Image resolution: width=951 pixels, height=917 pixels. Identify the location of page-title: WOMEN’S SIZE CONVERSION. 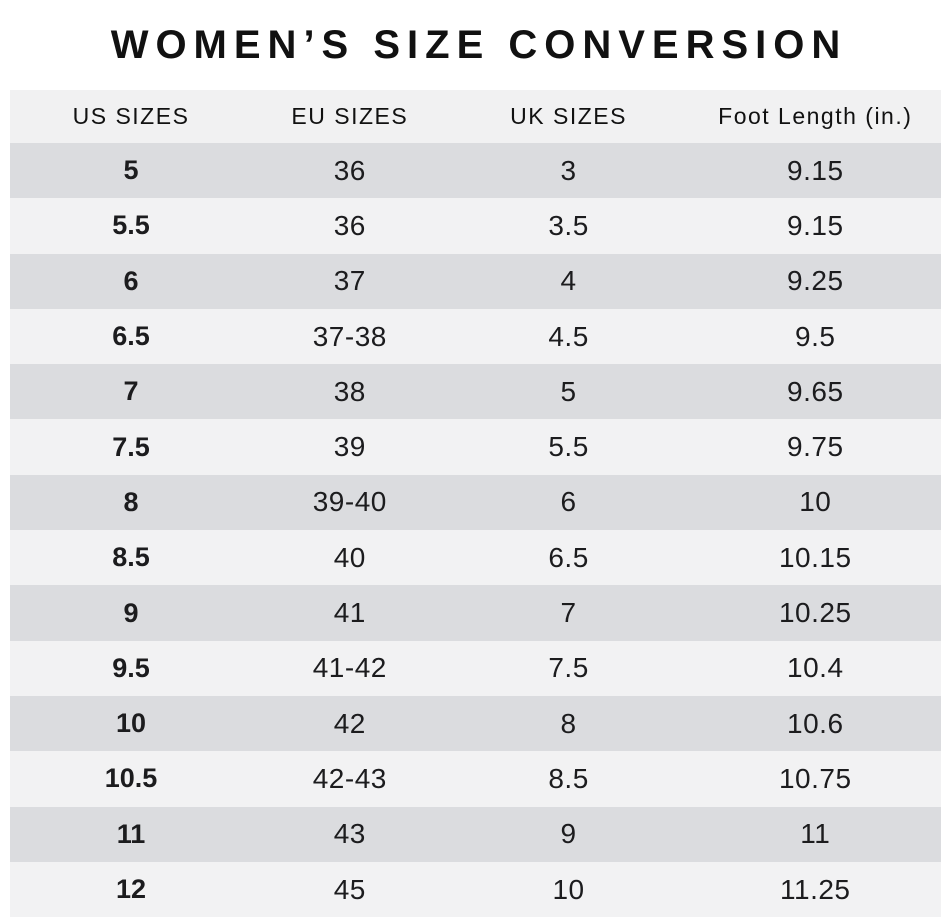
(479, 44).